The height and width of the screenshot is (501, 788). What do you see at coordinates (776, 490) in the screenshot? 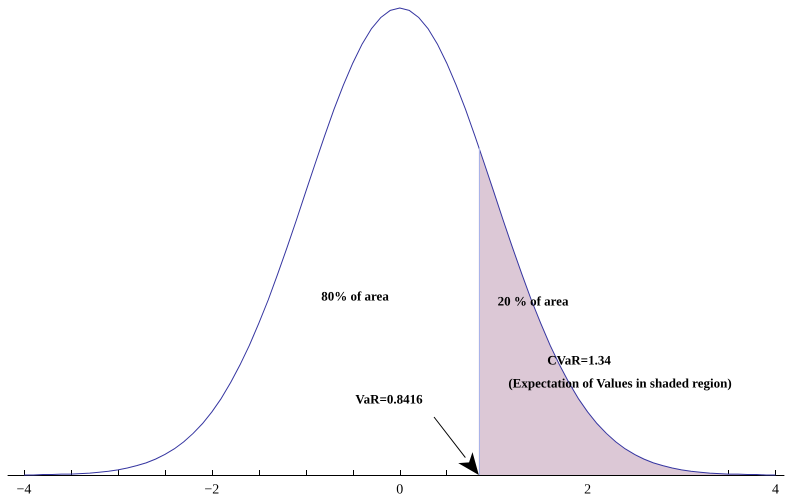
I see `x-tick-label: 4` at bounding box center [776, 490].